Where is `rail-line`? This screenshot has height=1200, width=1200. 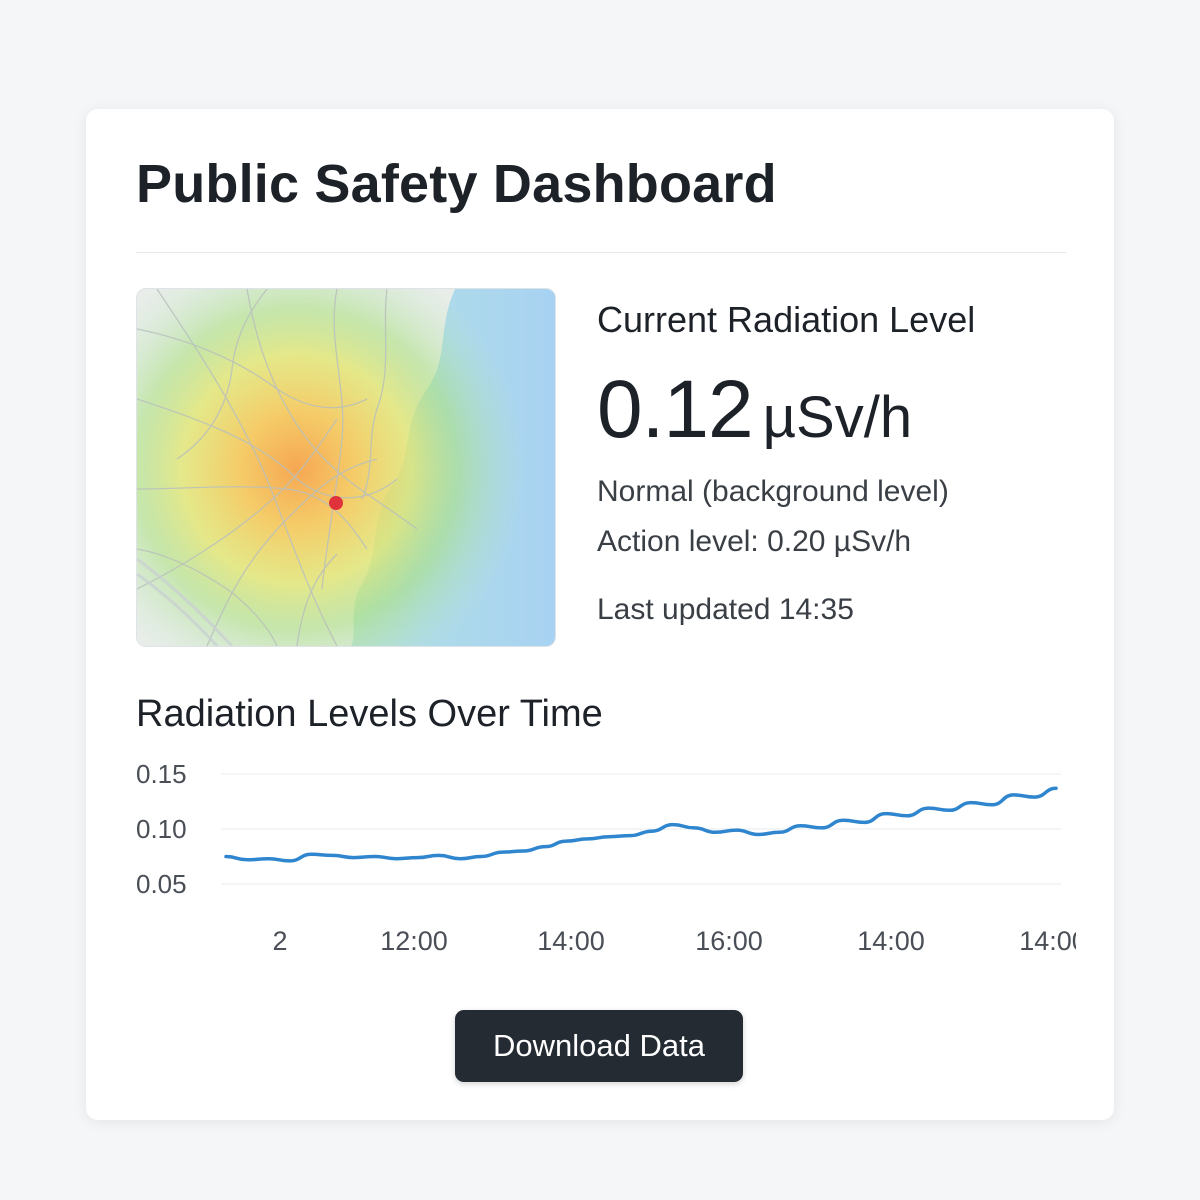 rail-line is located at coordinates (185, 601).